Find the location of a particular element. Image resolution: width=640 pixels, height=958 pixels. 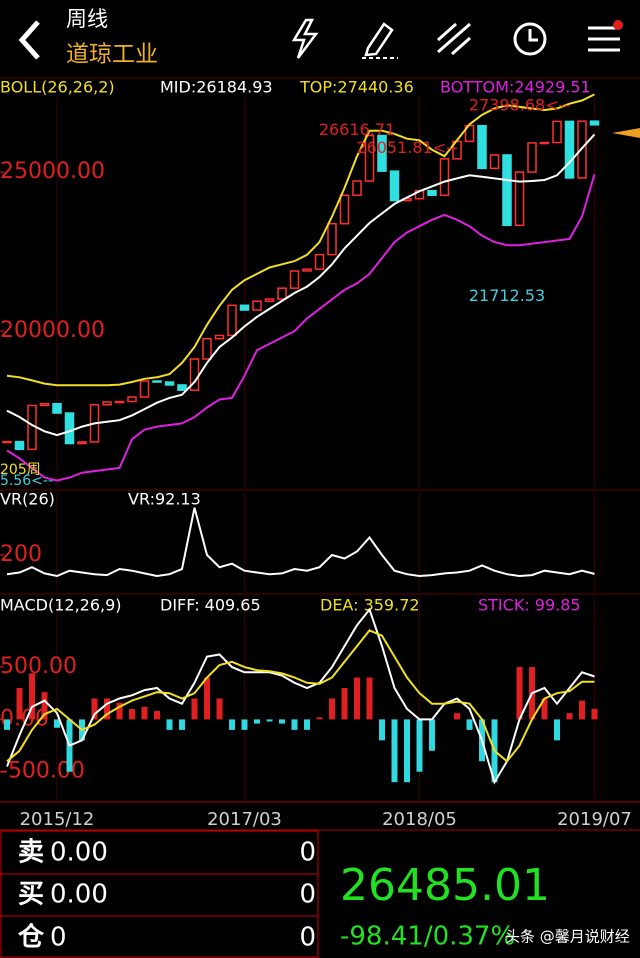

indicator-title: MACD(12,26,9) is located at coordinates (61, 605).